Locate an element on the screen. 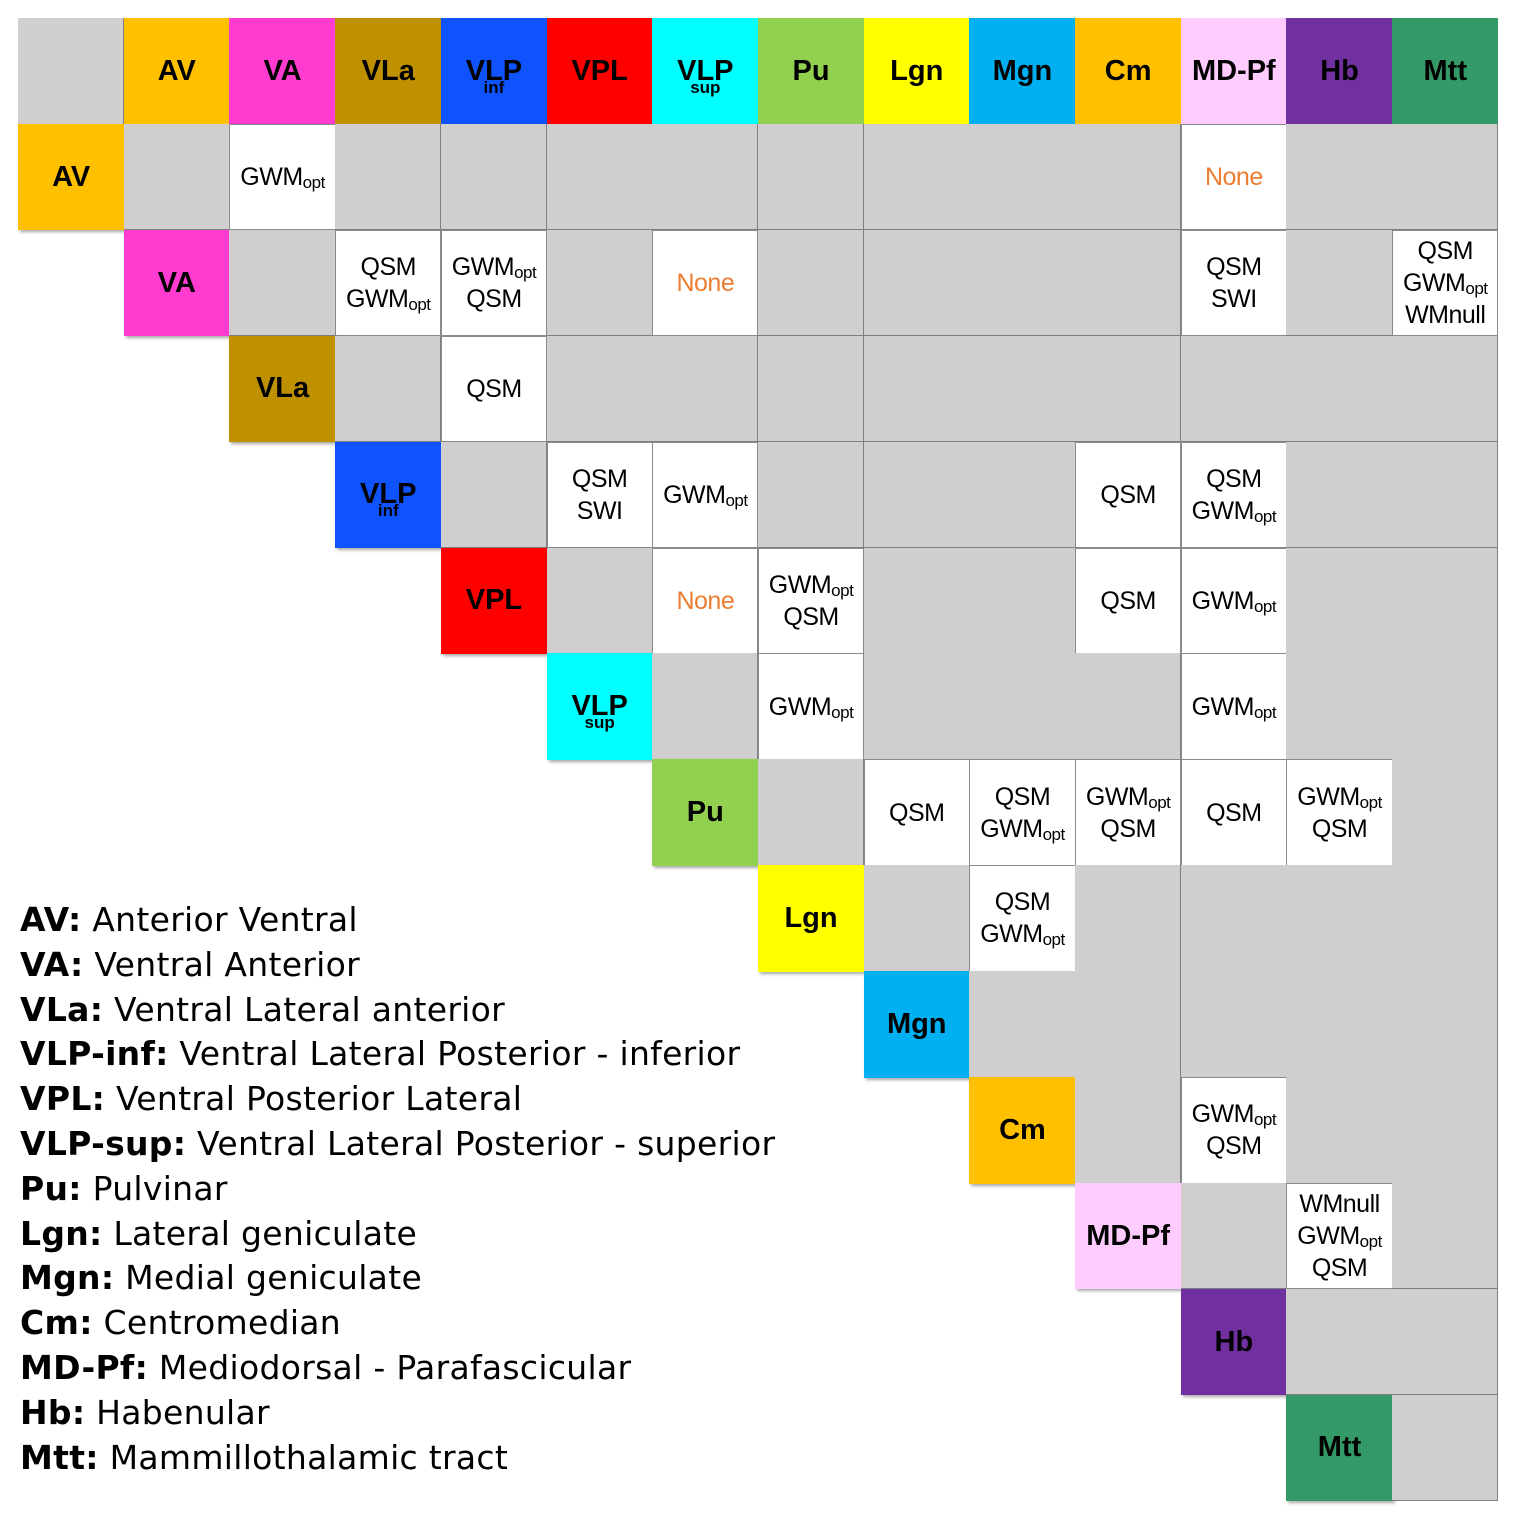  legend-row: MD-Pf: Mediodorsal - Parafascicular is located at coordinates (420, 1368).